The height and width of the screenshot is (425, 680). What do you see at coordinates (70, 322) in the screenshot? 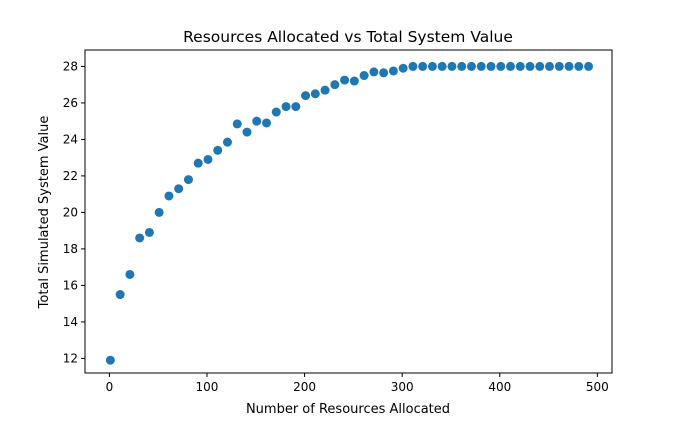
I see `y-tick-label: 14` at bounding box center [70, 322].